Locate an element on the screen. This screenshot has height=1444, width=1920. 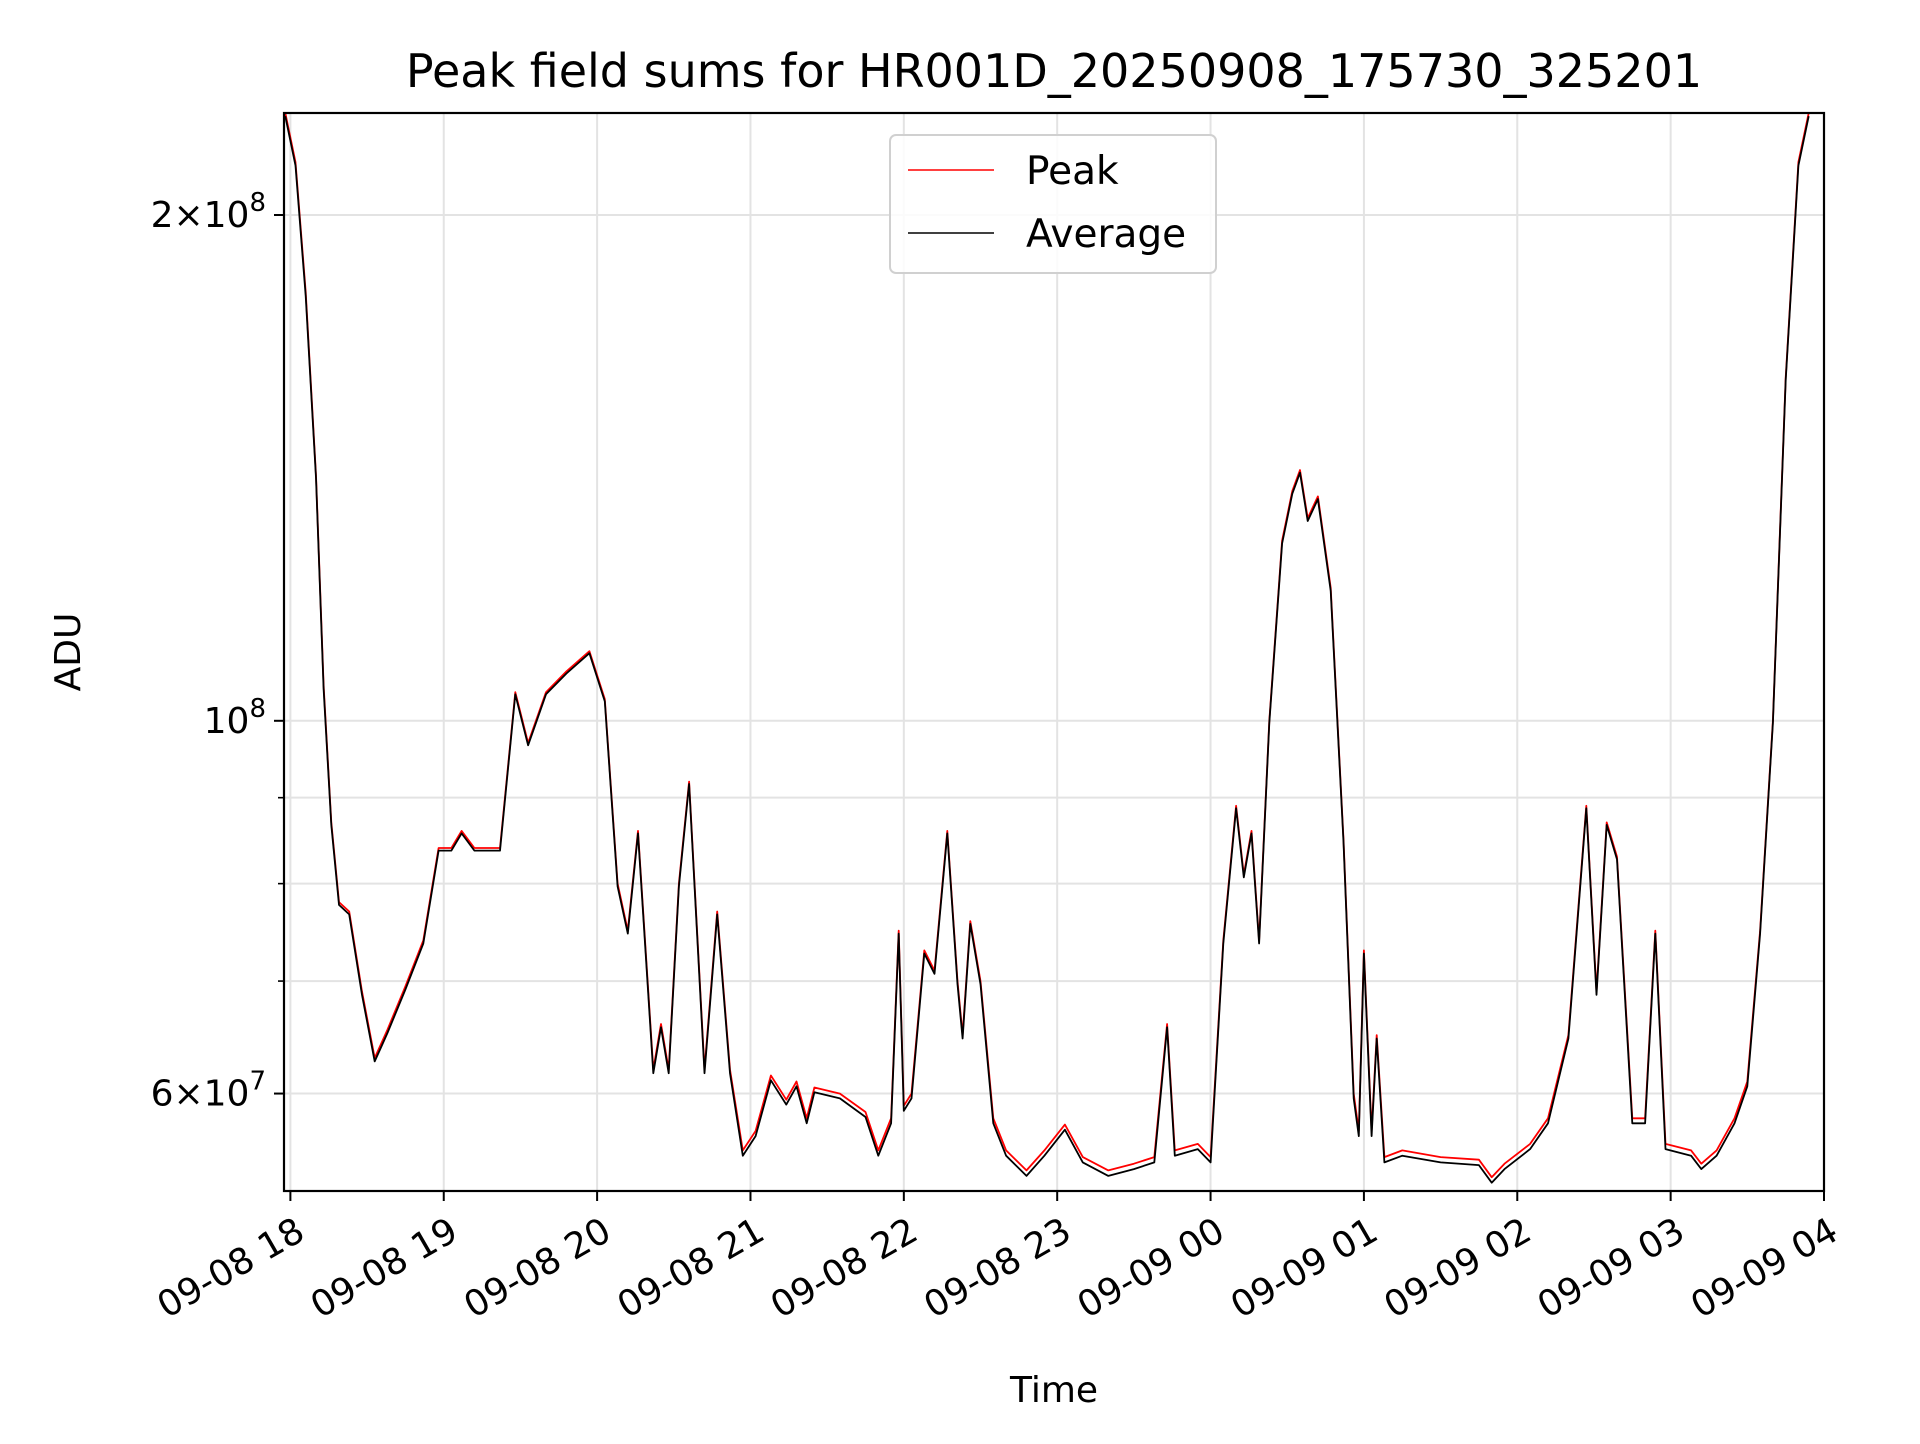
legend: Peak Average is located at coordinates (1053, 204).